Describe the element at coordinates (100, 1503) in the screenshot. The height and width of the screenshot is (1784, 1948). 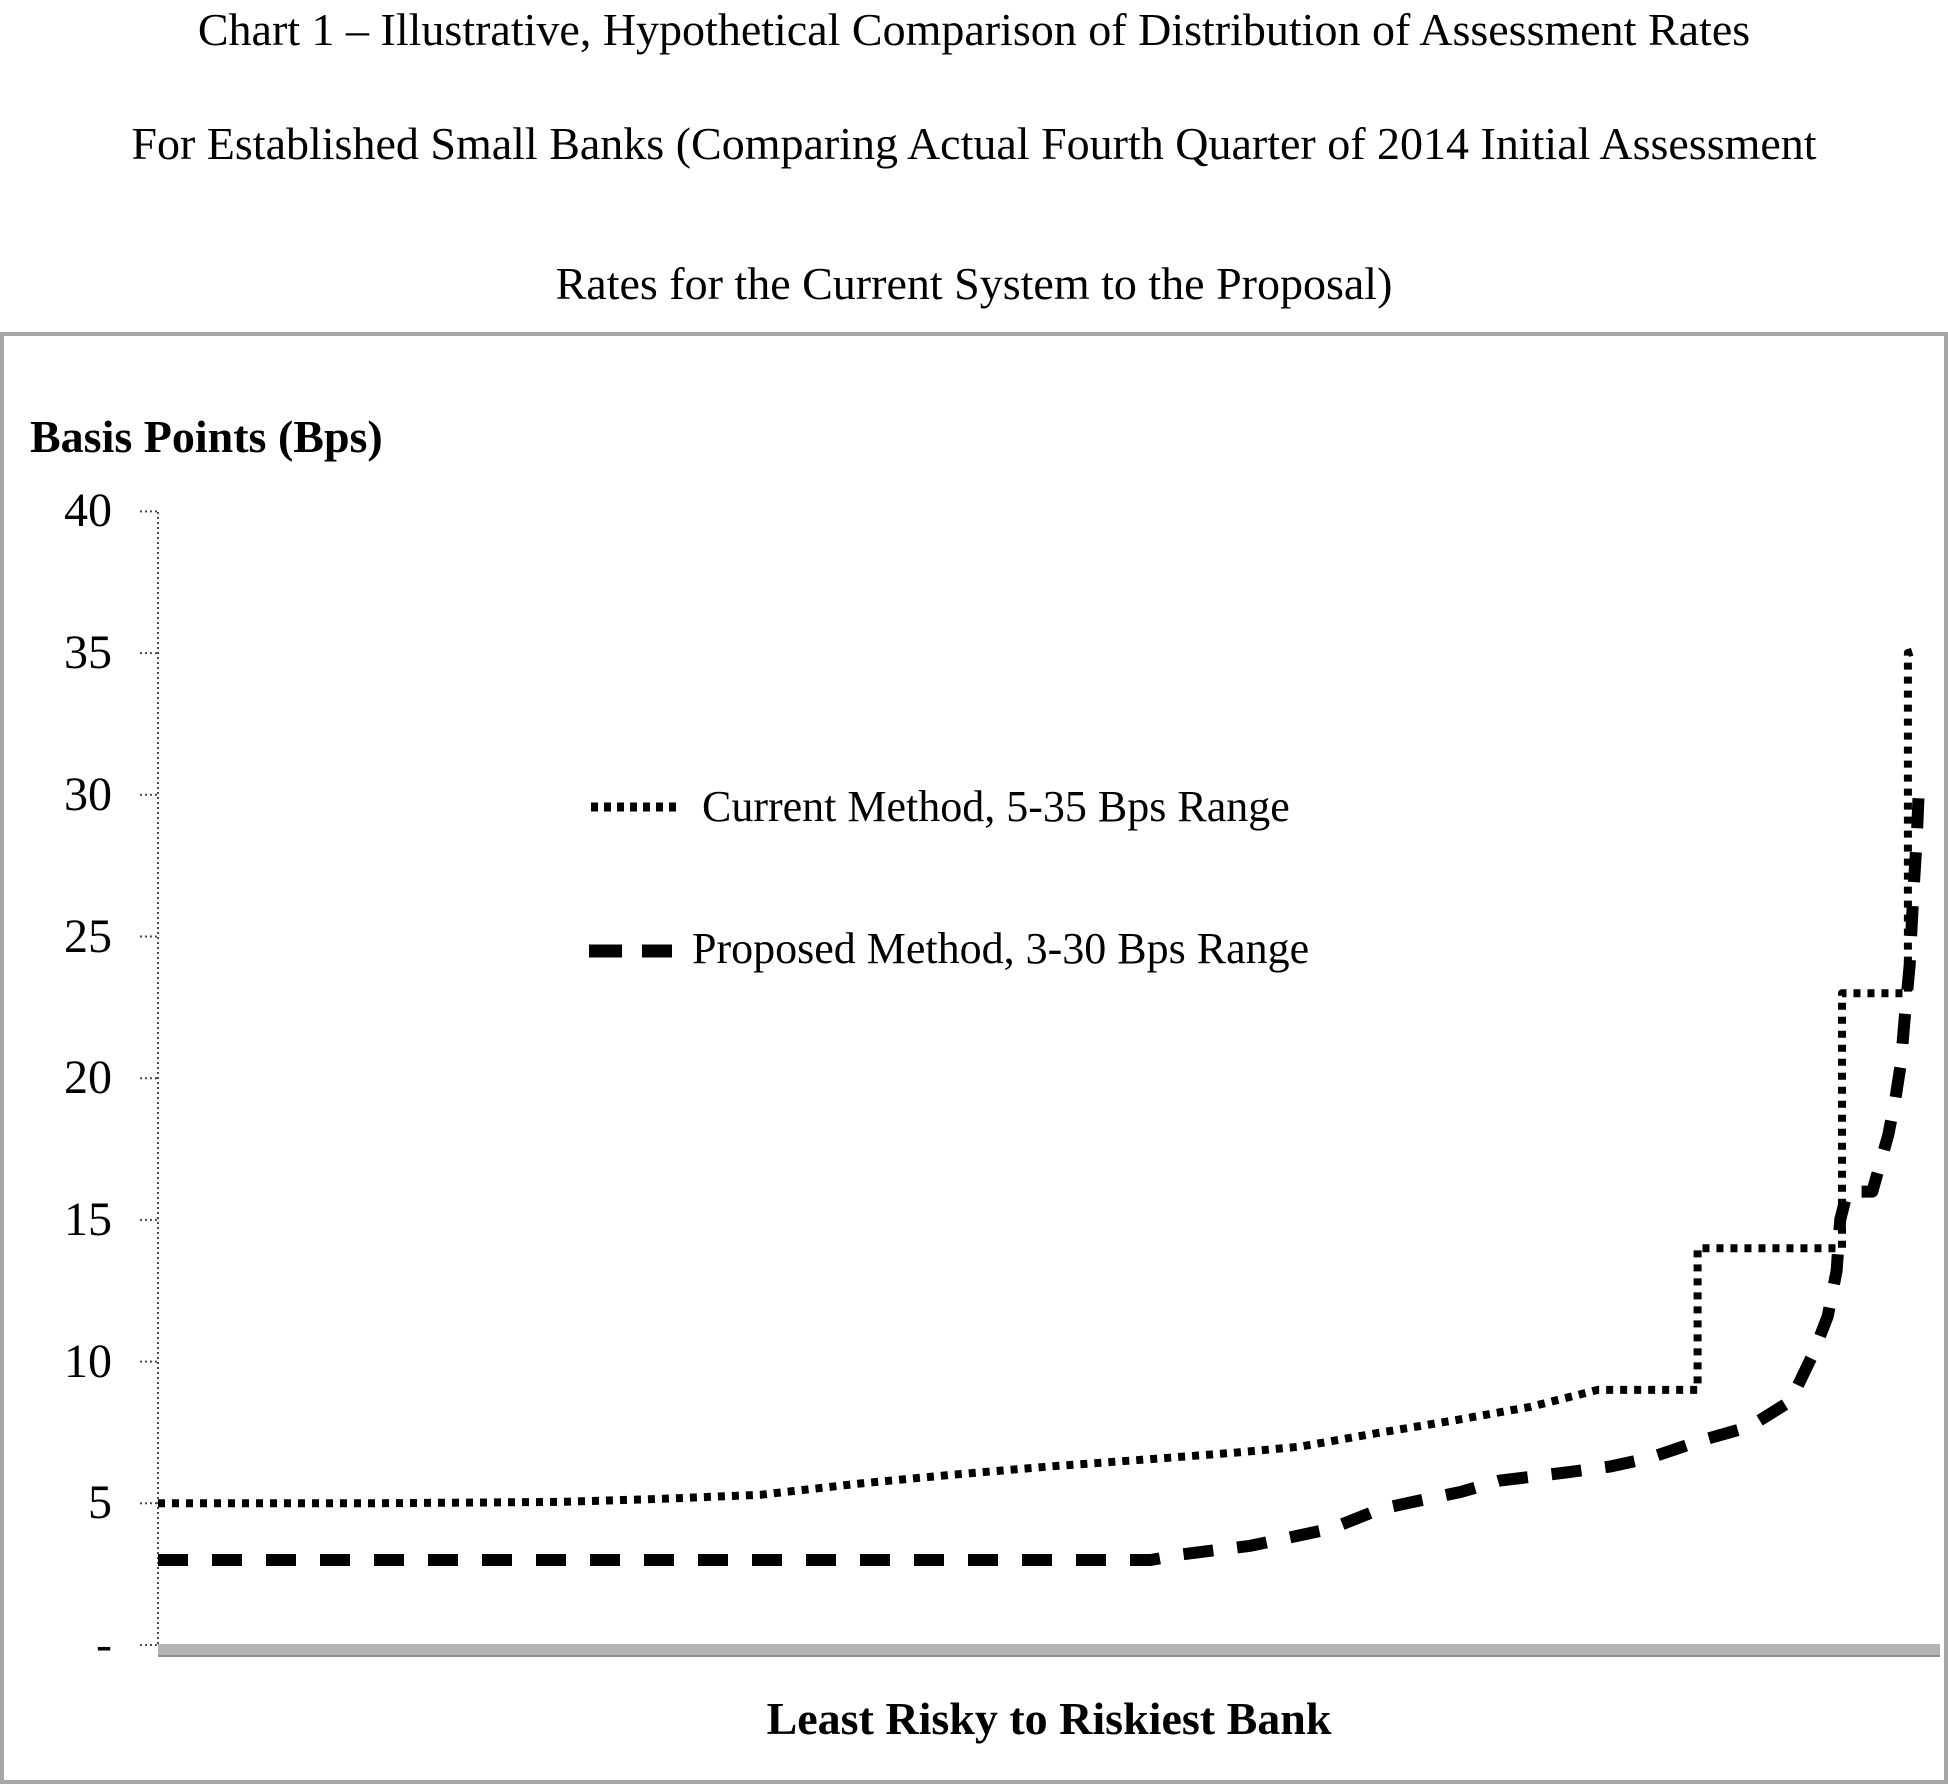
I see `y-tick-label-5: 5` at that location.